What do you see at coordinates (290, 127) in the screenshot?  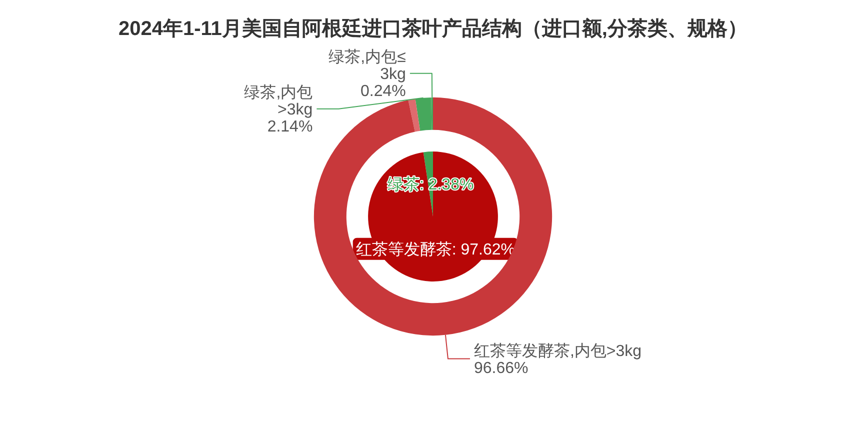 I see `data-label: 2.14%` at bounding box center [290, 127].